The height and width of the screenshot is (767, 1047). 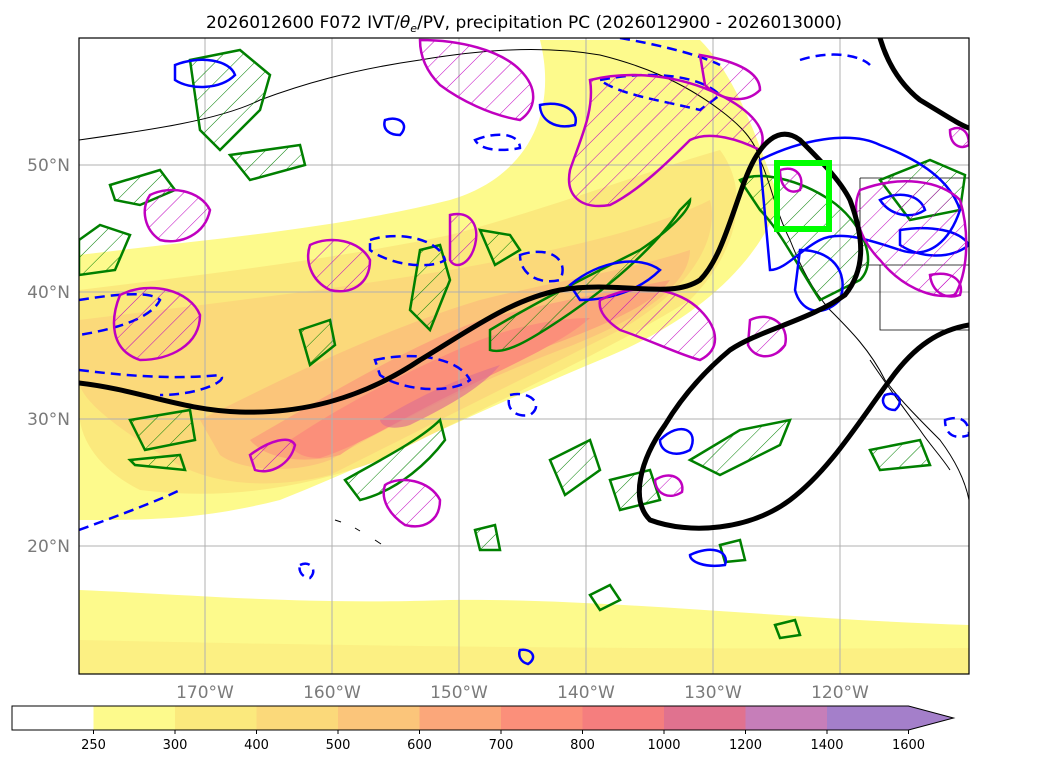 What do you see at coordinates (713, 693) in the screenshot?
I see `lon-label: 130°W` at bounding box center [713, 693].